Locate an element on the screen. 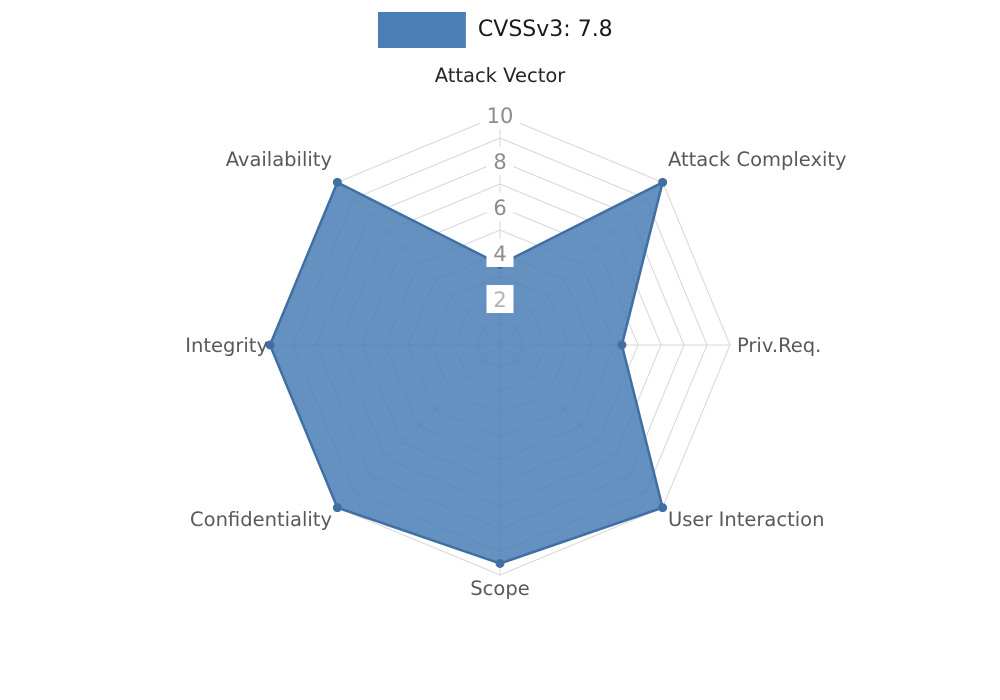 The width and height of the screenshot is (1000, 700). tick-label: 10 is located at coordinates (500, 116).